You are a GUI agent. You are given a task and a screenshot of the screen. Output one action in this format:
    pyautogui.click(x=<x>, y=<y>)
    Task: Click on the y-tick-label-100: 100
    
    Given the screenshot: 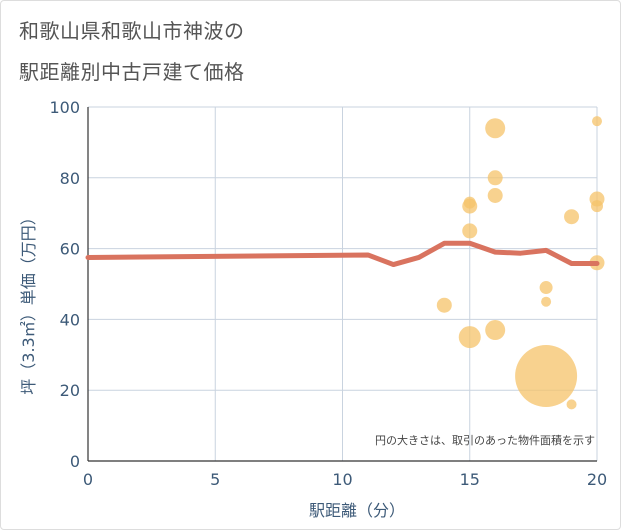 What is the action you would take?
    pyautogui.click(x=64, y=107)
    